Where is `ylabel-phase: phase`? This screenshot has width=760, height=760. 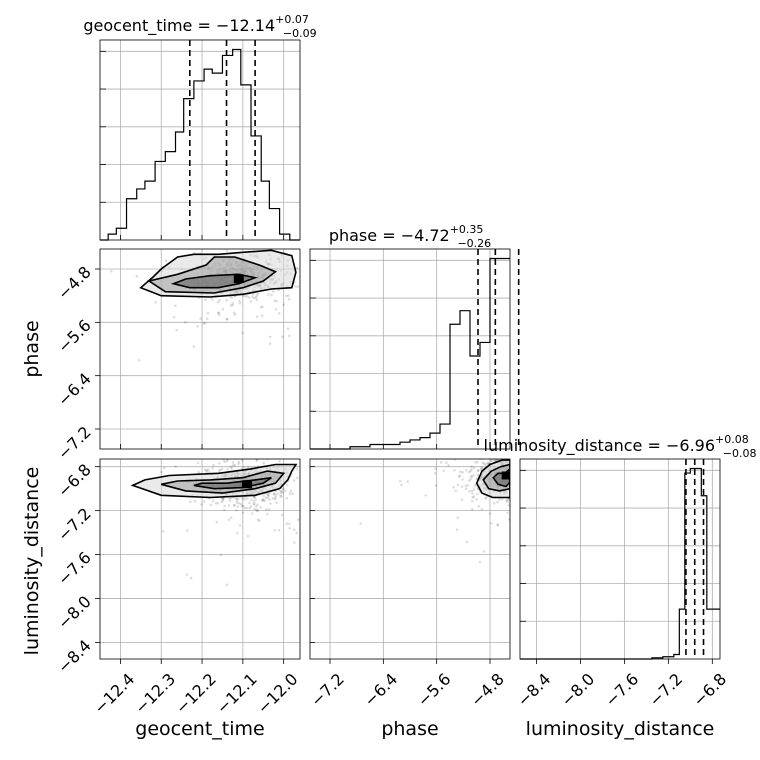 ylabel-phase: phase is located at coordinates (32, 348).